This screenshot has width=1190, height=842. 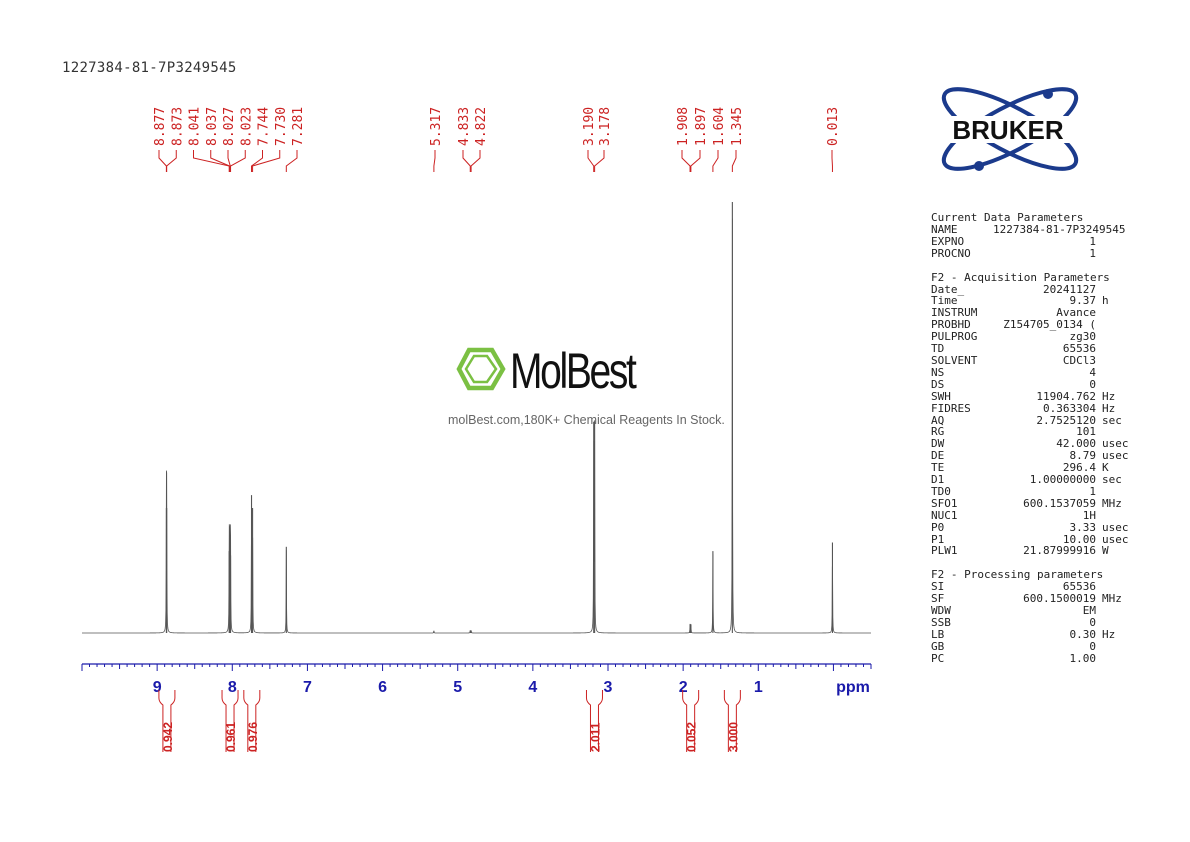 I want to click on parameter-key: Time, so click(x=944, y=301).